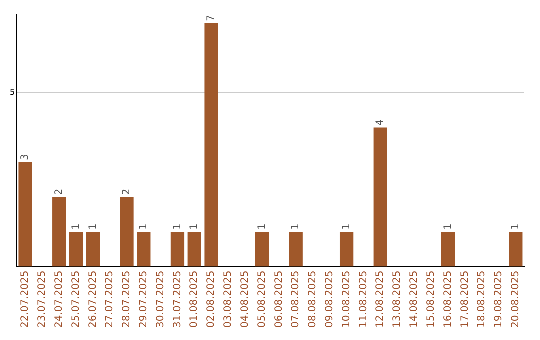 Image resolution: width=540 pixels, height=340 pixels. I want to click on x-tick-label: 25.07.2025, so click(76, 299).